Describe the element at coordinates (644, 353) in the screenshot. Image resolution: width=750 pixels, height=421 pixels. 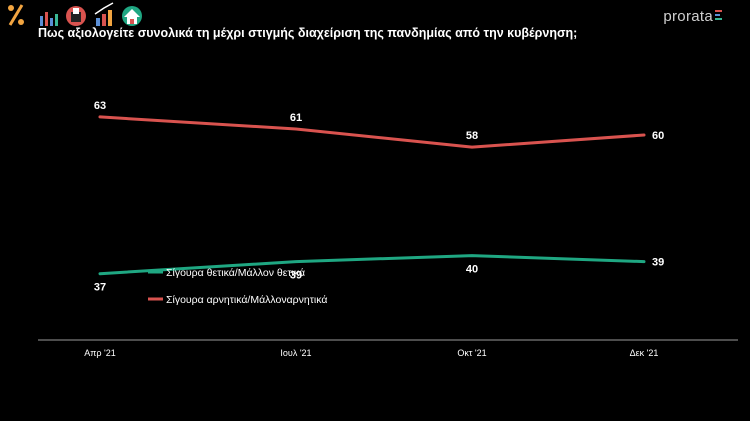
I see `x-tick-label: Δεκ '21` at that location.